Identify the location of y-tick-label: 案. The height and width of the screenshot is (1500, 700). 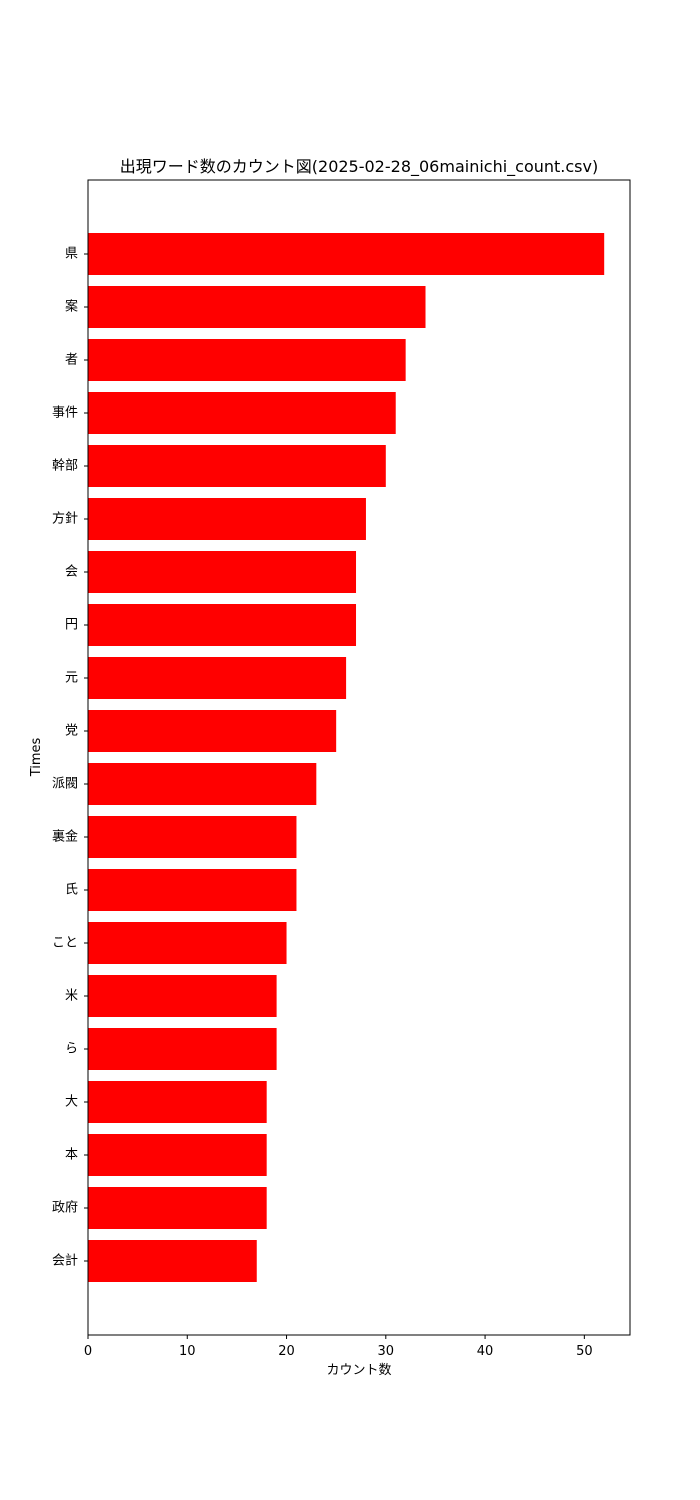
(71, 307).